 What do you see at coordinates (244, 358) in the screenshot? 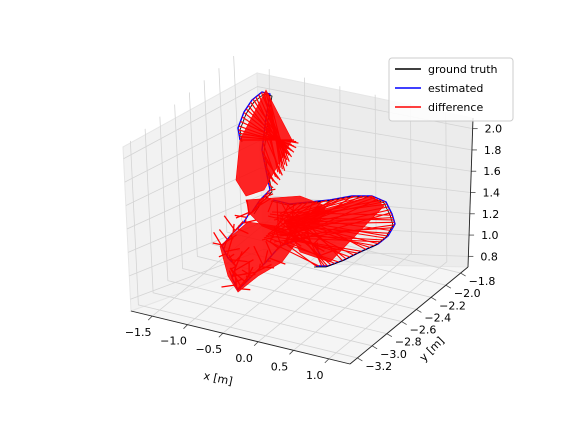
I see `x-tick-label: 0.0` at bounding box center [244, 358].